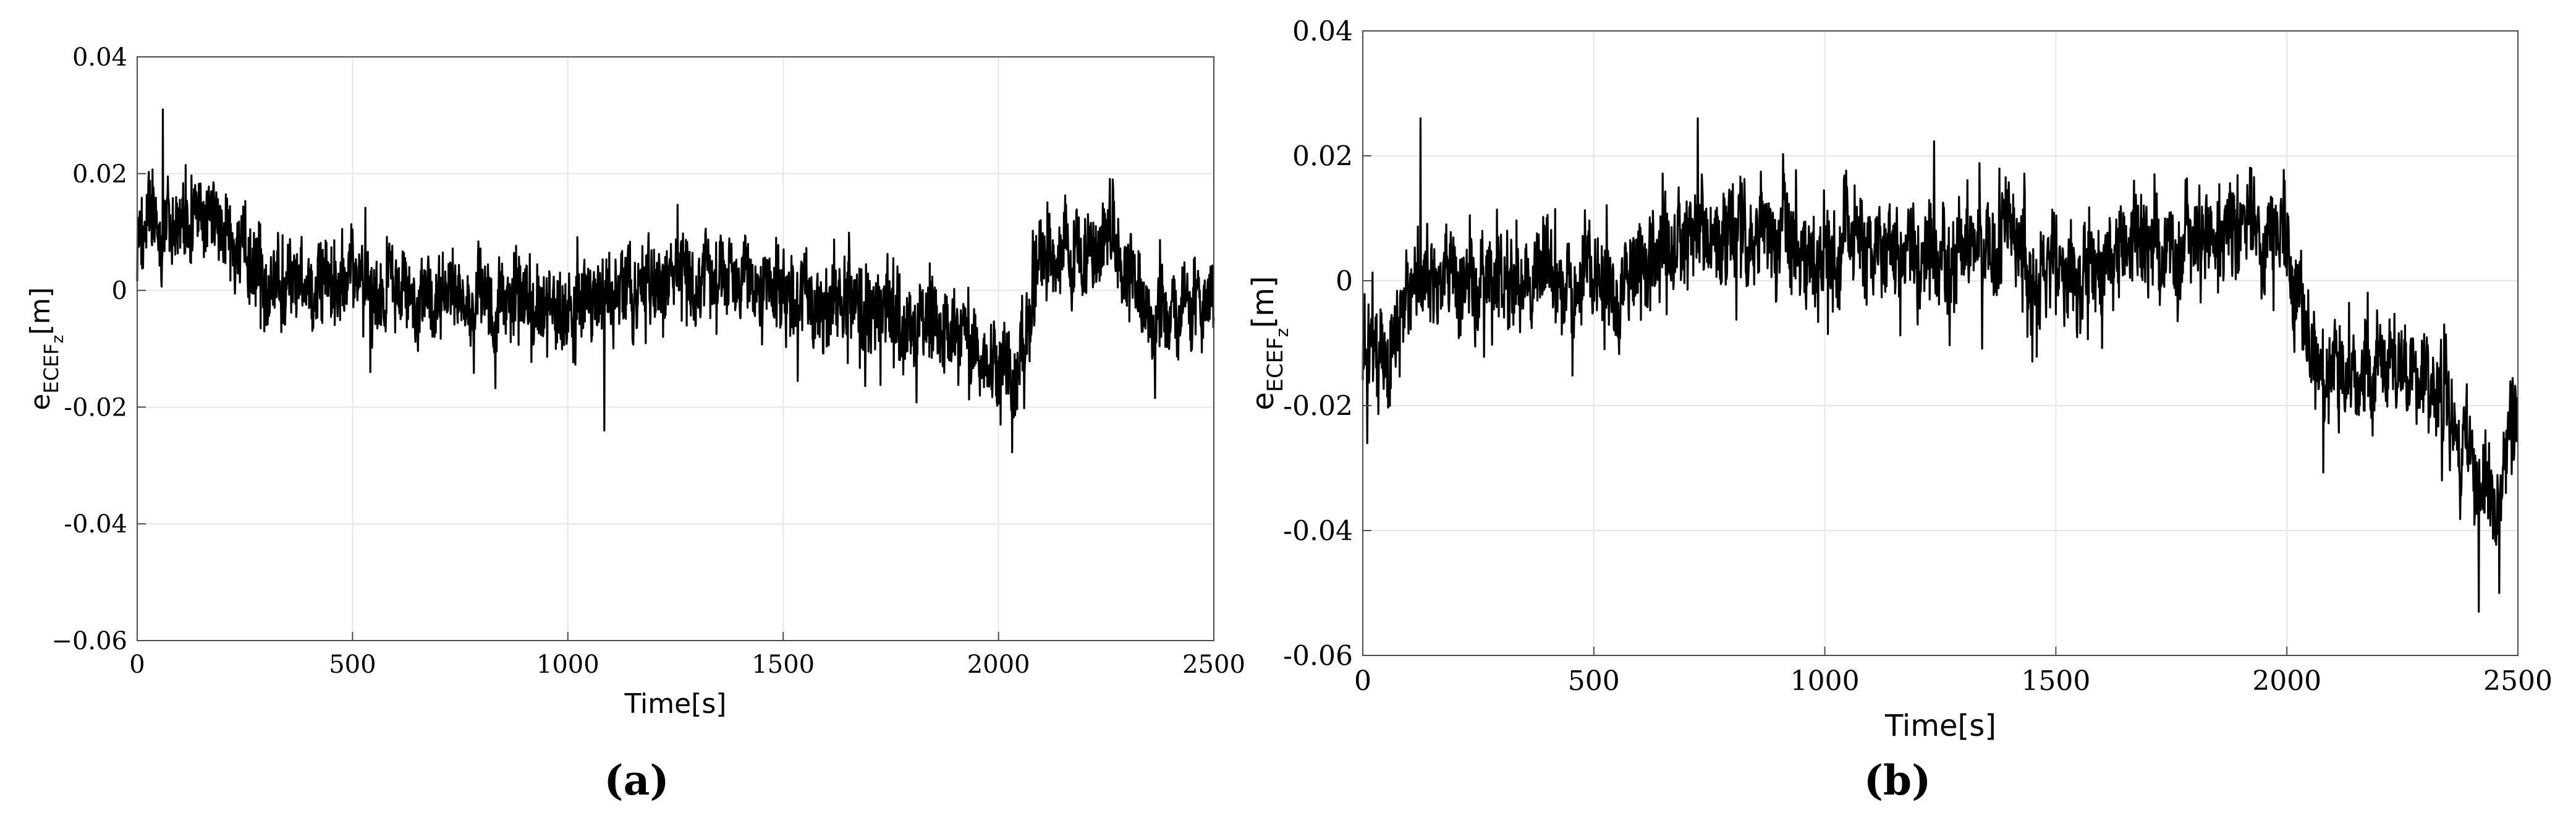  Describe the element at coordinates (1213, 664) in the screenshot. I see `x-tick-label-a: 2500` at that location.